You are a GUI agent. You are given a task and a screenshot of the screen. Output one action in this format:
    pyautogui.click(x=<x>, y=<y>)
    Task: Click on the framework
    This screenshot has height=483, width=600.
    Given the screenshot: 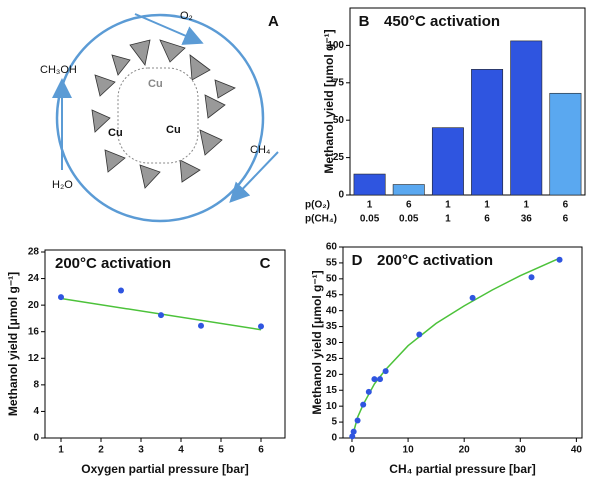 What is the action you would take?
    pyautogui.click(x=163, y=114)
    